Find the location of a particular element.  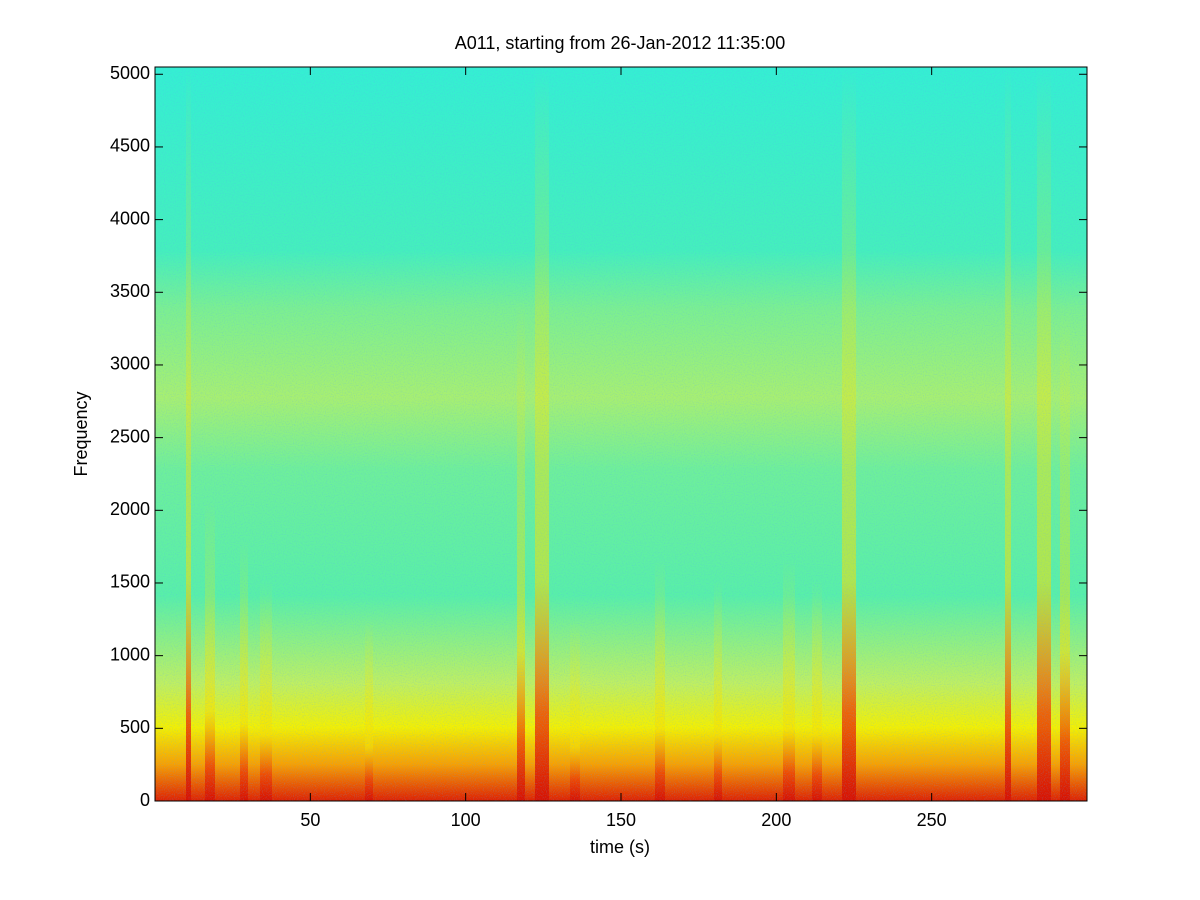

y-tick-label: 1500 is located at coordinates (130, 582).